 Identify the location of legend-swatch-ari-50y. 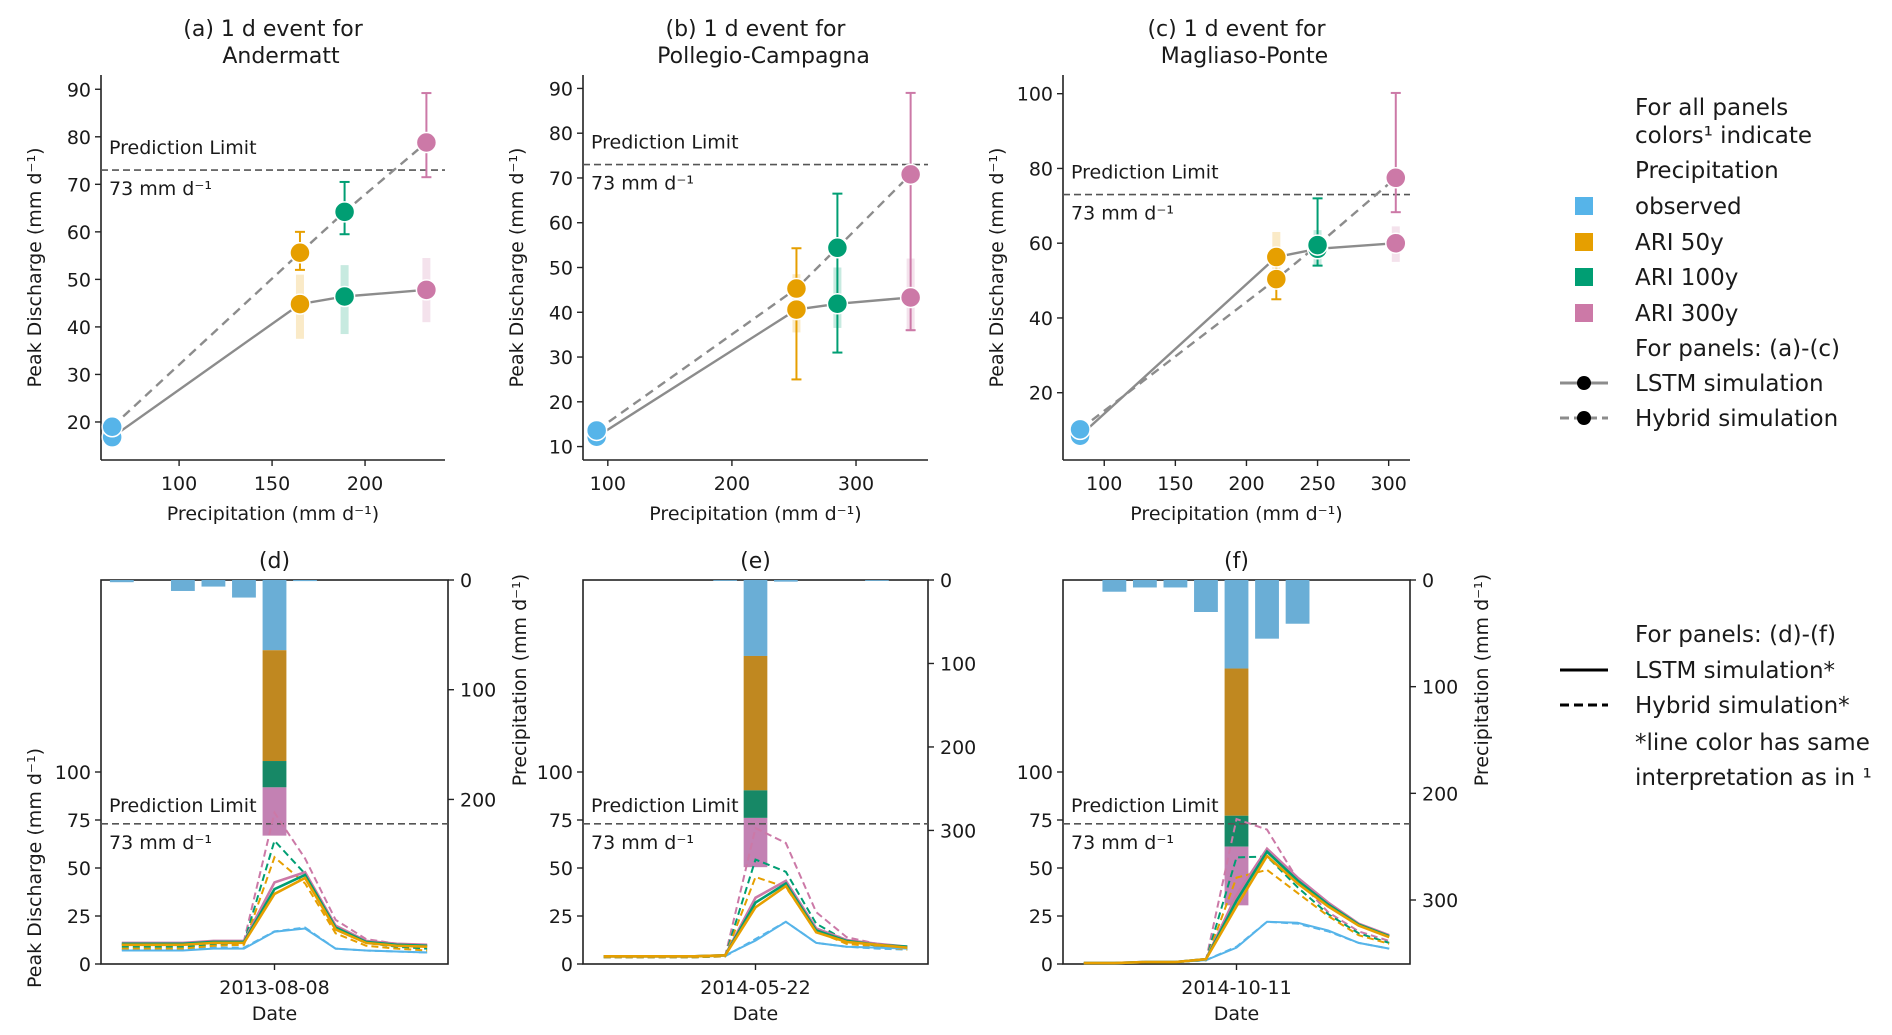
(1584, 242).